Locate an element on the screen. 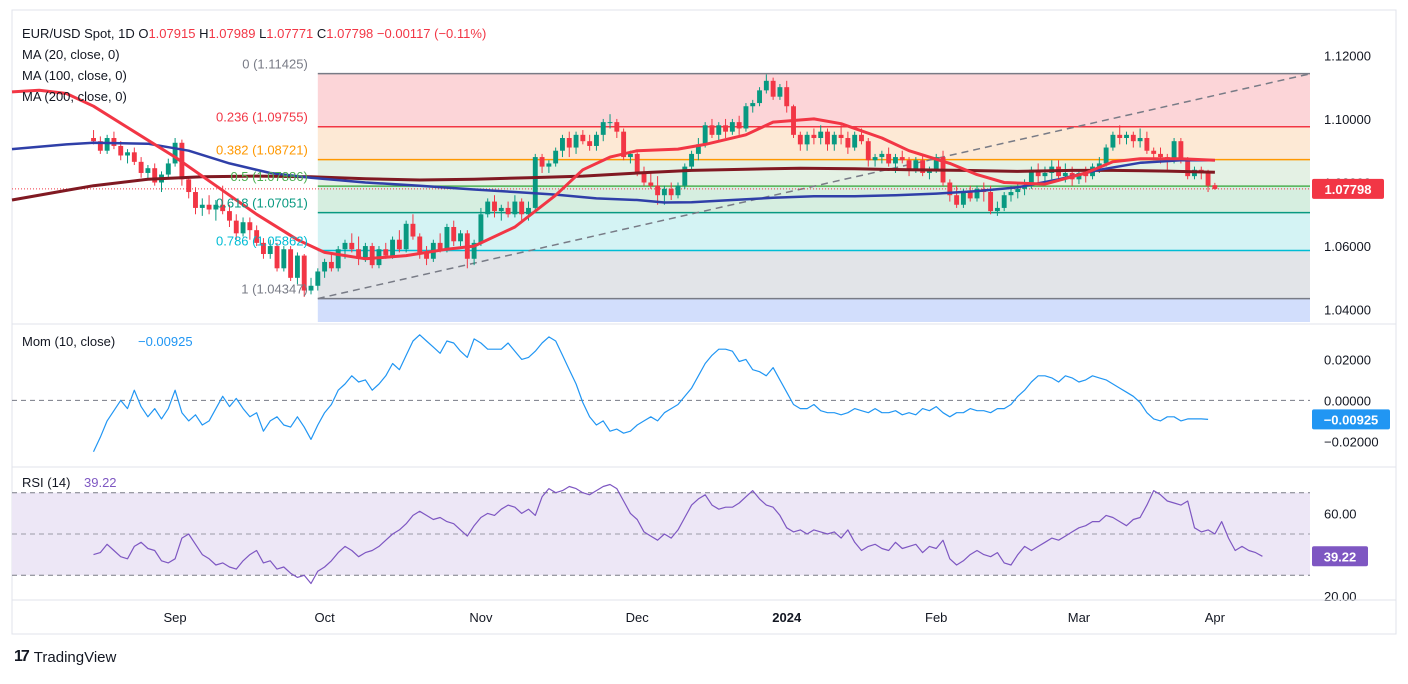 This screenshot has width=1408, height=684. momentum-line is located at coordinates (650, 393).